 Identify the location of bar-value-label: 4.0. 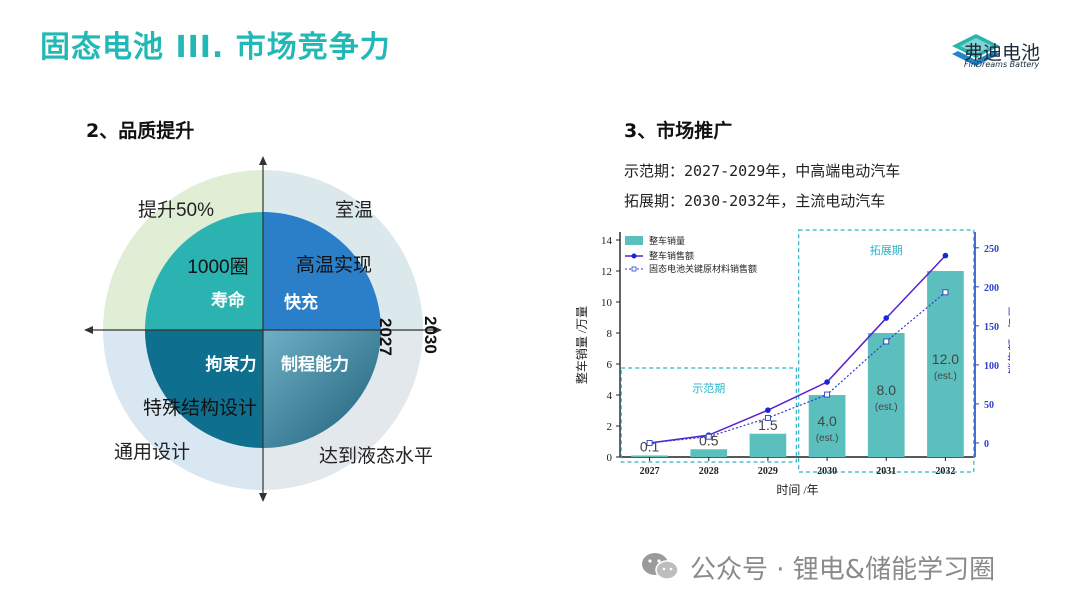
(827, 421).